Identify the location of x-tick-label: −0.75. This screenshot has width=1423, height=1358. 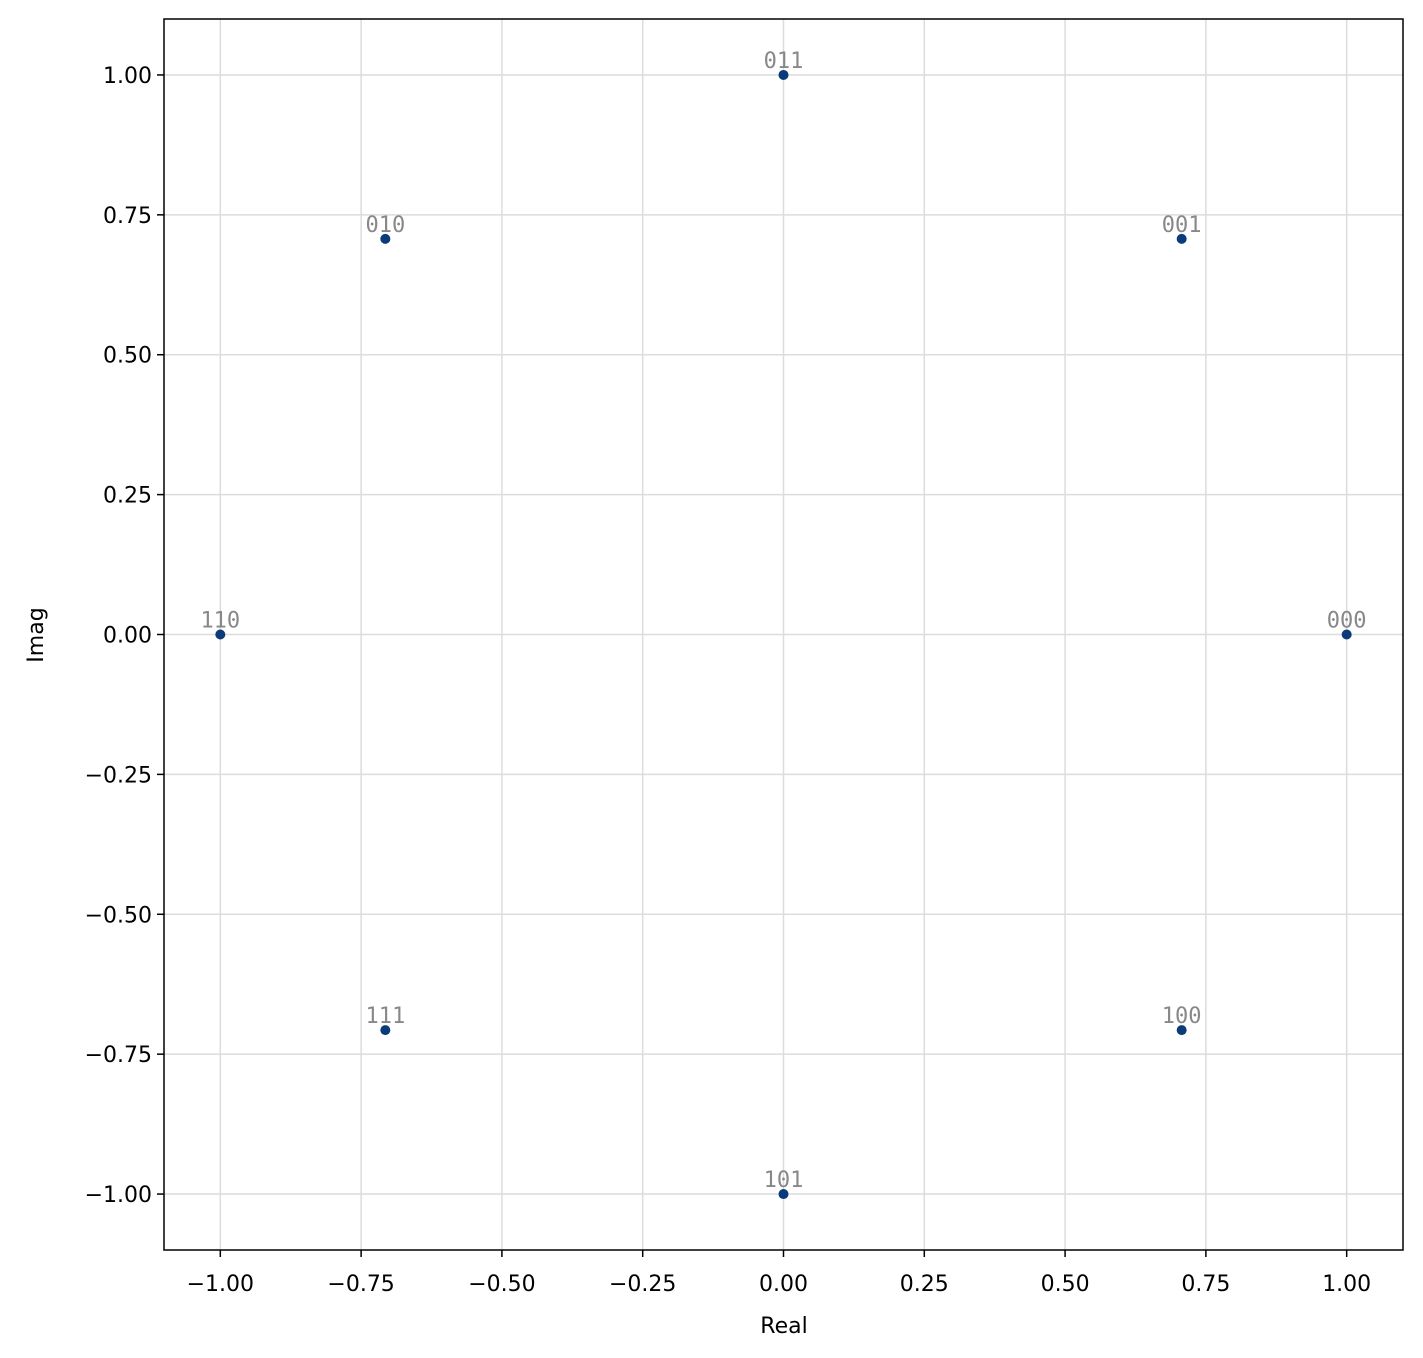
(360, 1284).